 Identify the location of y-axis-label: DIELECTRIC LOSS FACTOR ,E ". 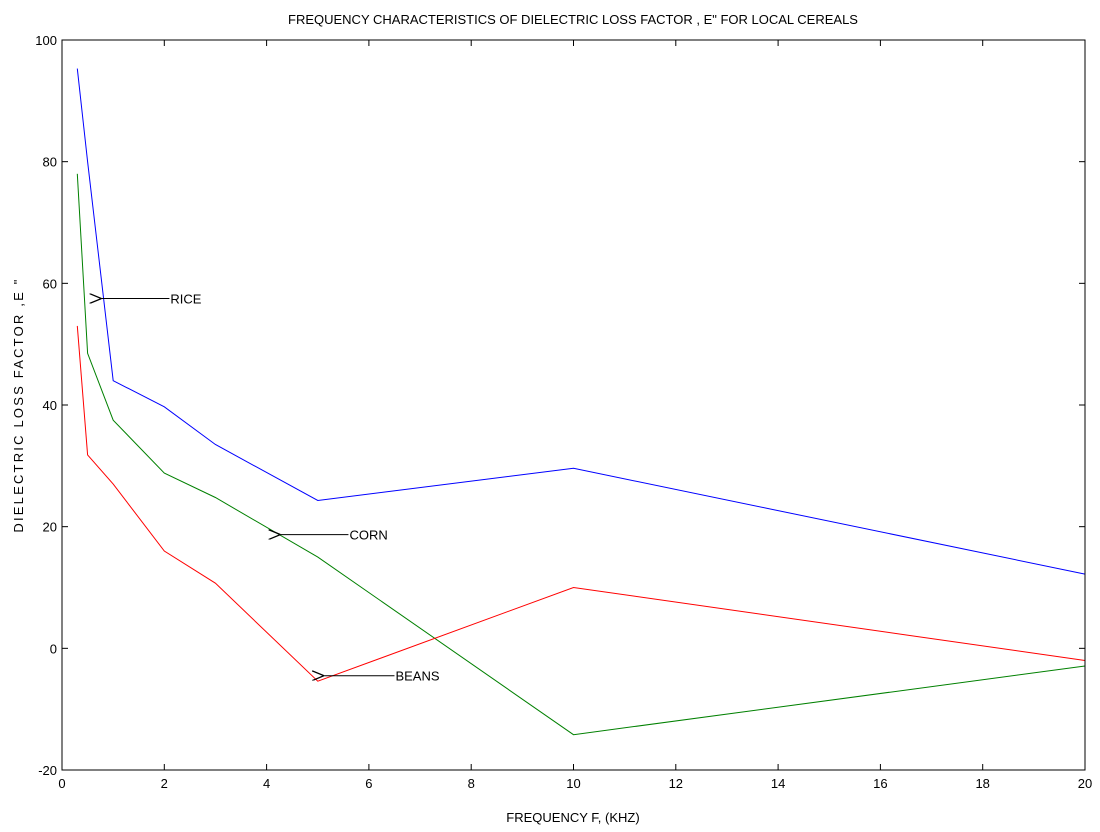
(18, 404).